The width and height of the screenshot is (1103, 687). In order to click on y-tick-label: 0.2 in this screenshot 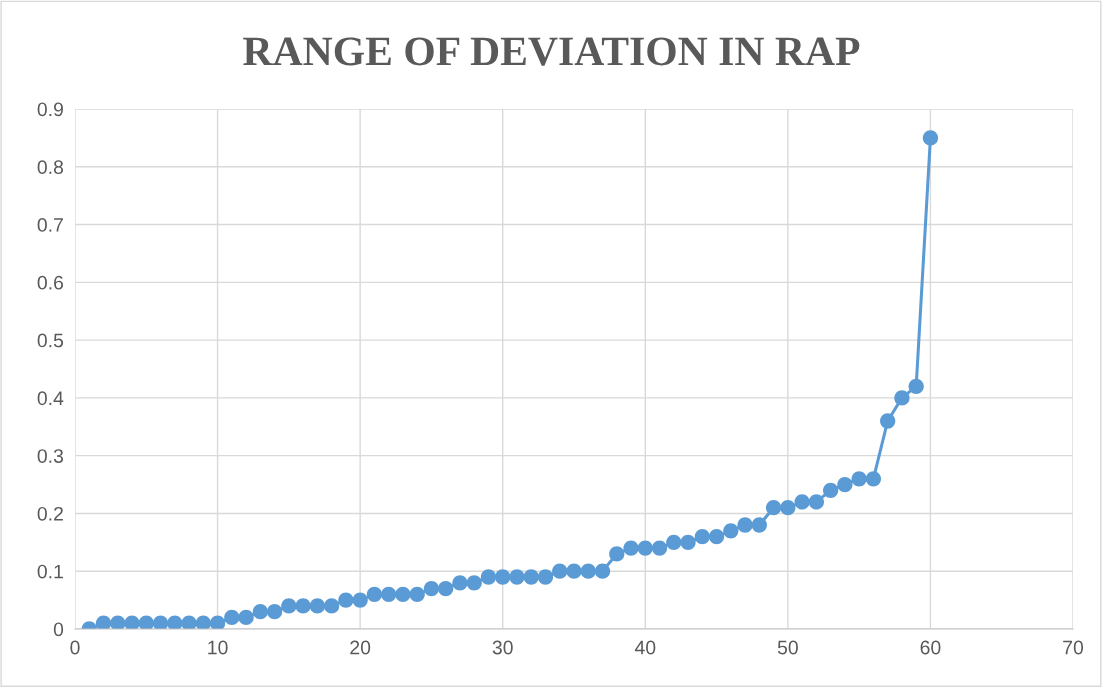, I will do `click(50, 513)`.